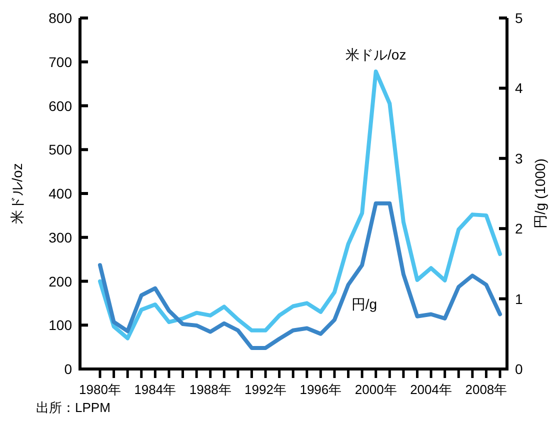 Image resolution: width=555 pixels, height=421 pixels. Describe the element at coordinates (519, 228) in the screenshot. I see `y2-tick-label: 2` at that location.